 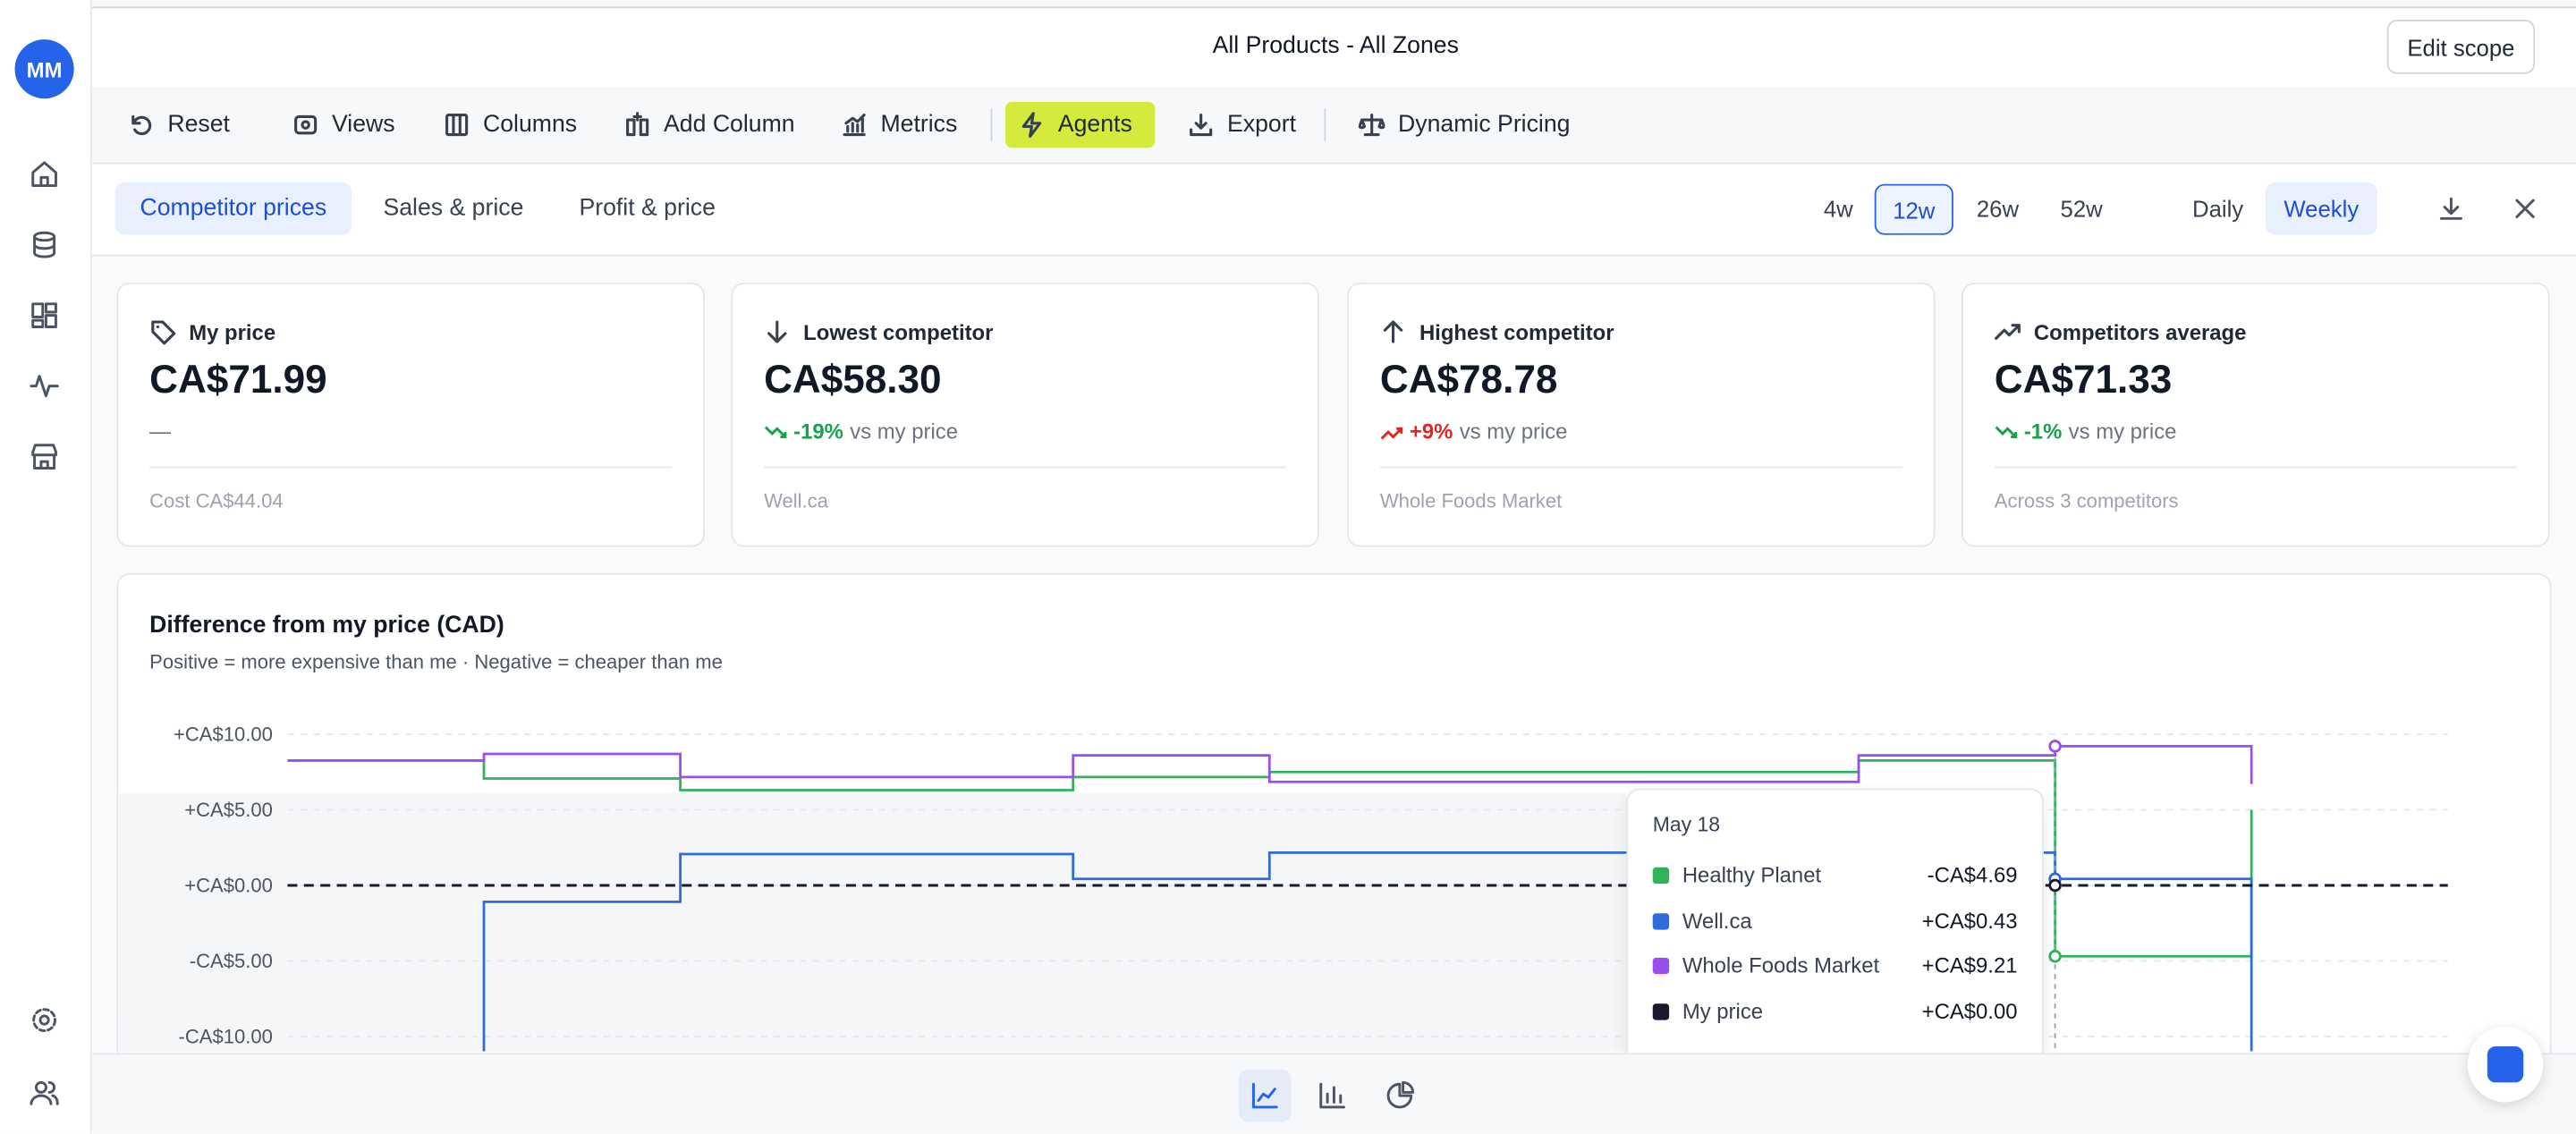 I want to click on y-tick-label: +CA$0.00, so click(x=228, y=885).